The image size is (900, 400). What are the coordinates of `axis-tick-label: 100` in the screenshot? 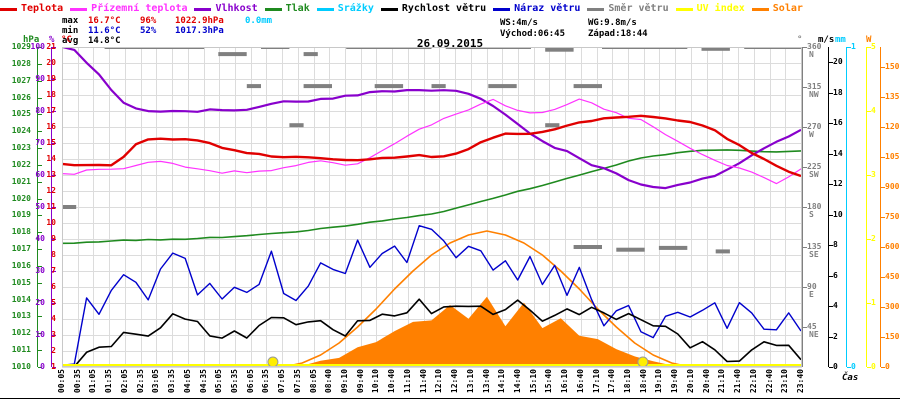 It's located at (37, 46).